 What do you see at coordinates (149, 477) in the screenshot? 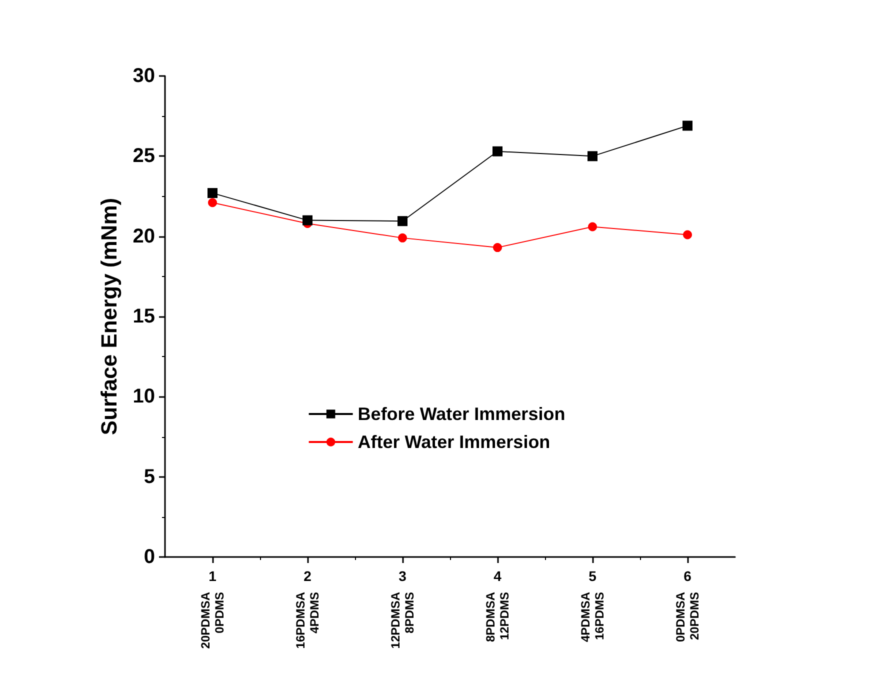
I see `y-tick-label: 5` at bounding box center [149, 477].